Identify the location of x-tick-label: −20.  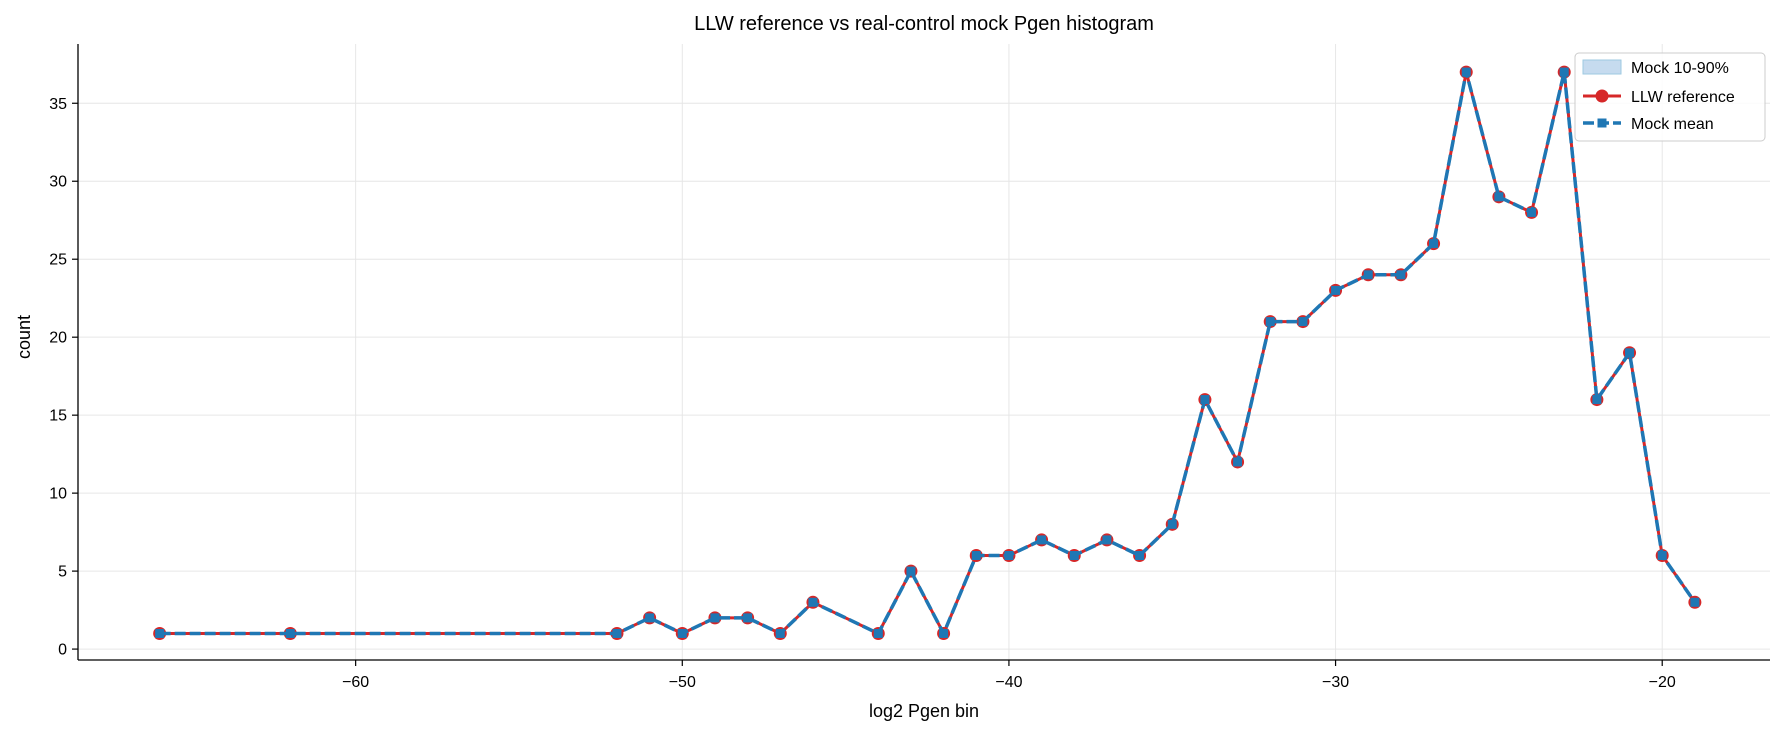
(1662, 682).